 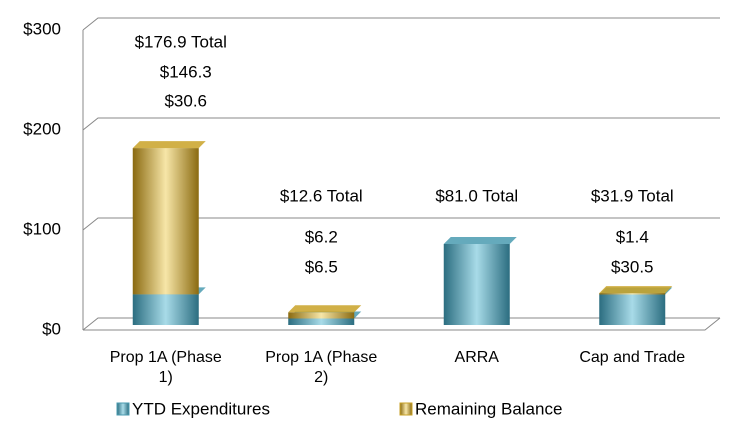 What do you see at coordinates (321, 266) in the screenshot?
I see `value-label: $6.5` at bounding box center [321, 266].